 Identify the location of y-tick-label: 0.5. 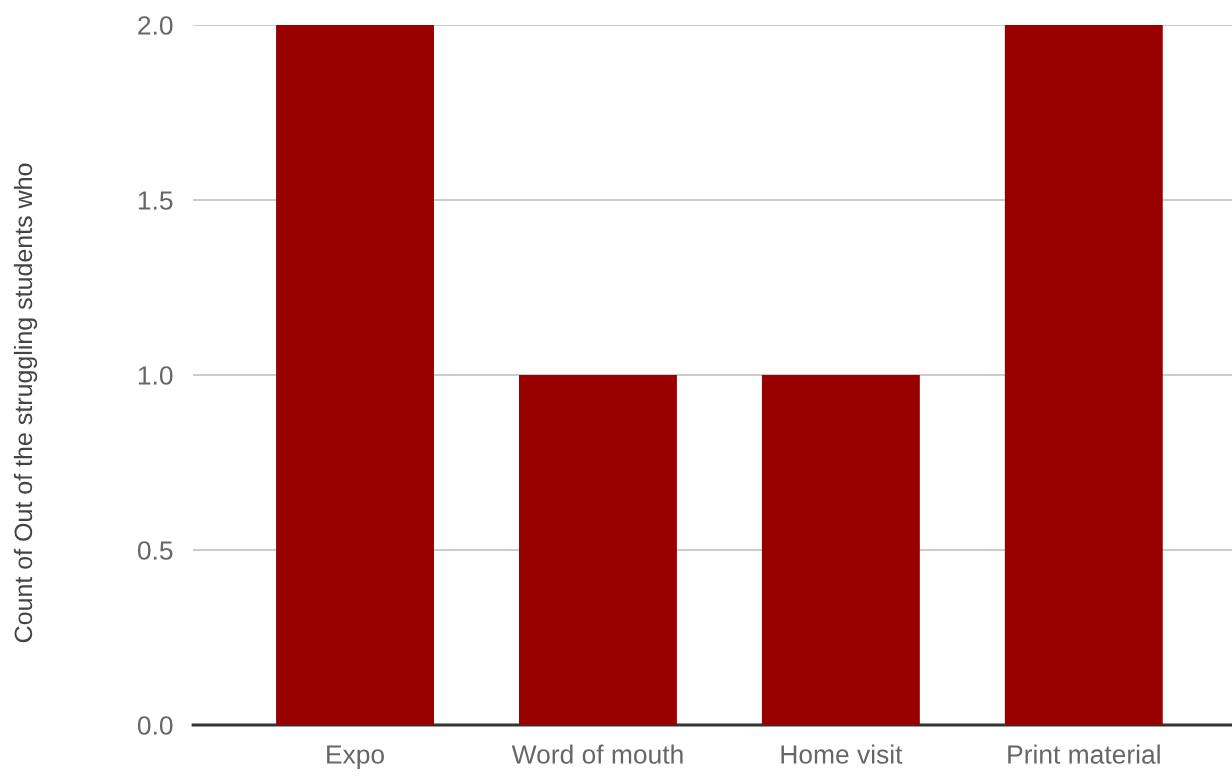
(155, 550).